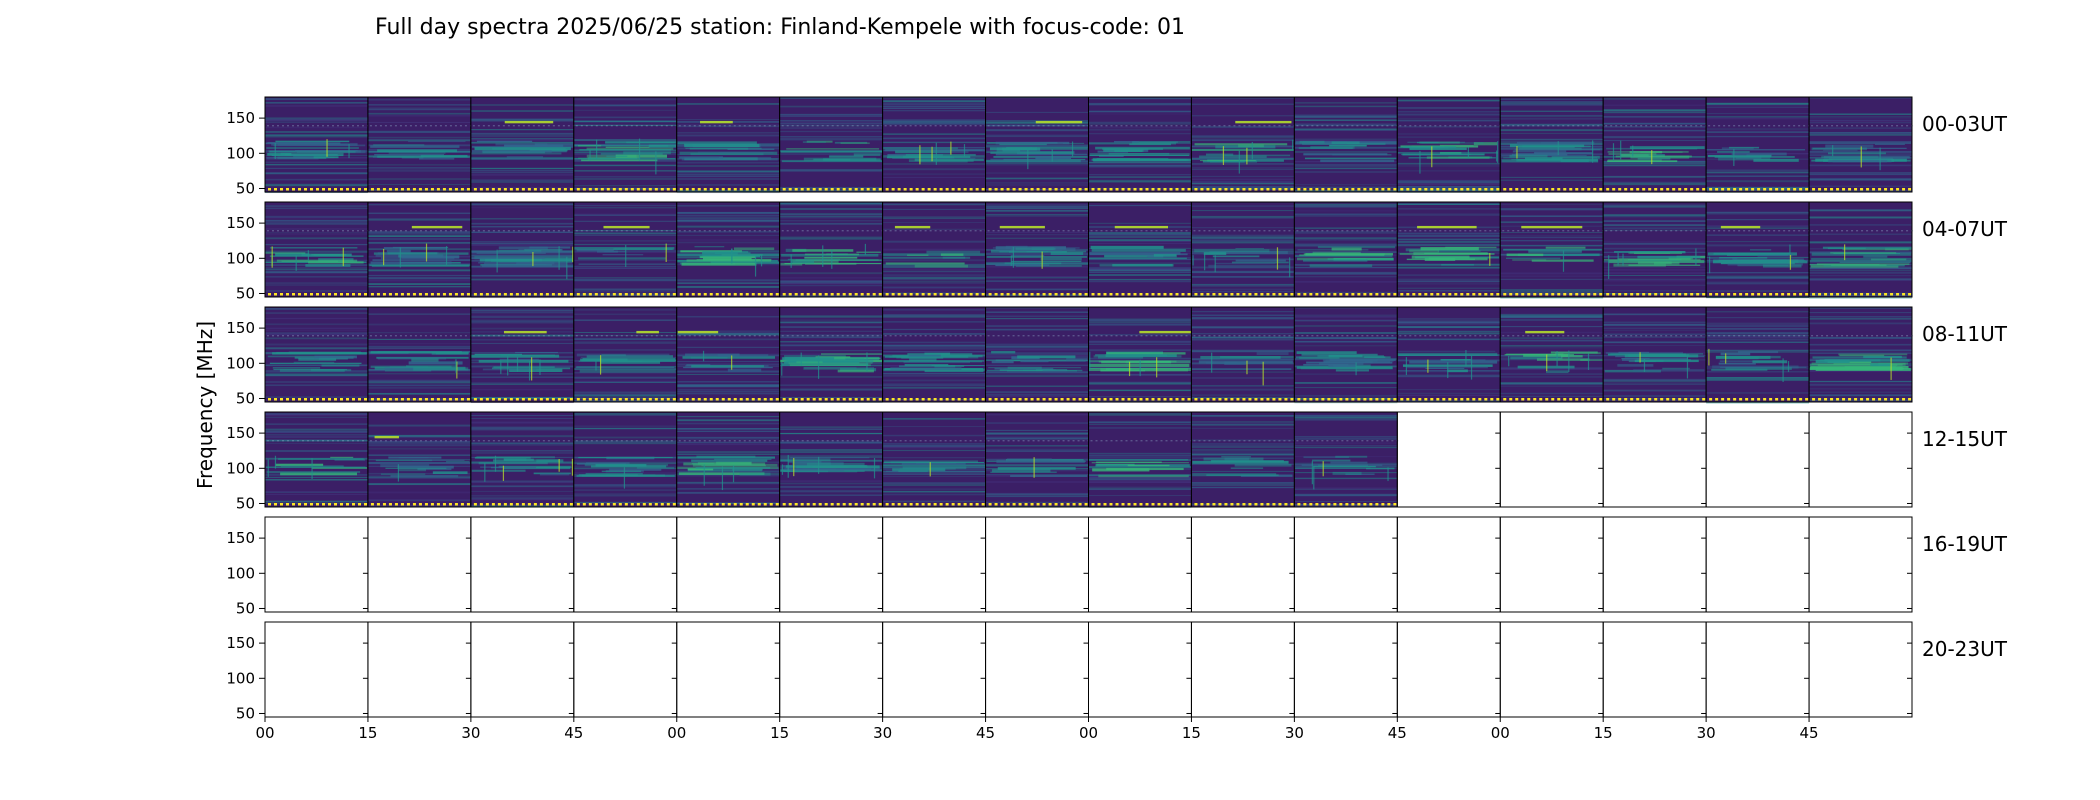 Image resolution: width=2100 pixels, height=800 pixels. Describe the element at coordinates (240, 363) in the screenshot. I see `y-tick-label: 100` at that location.